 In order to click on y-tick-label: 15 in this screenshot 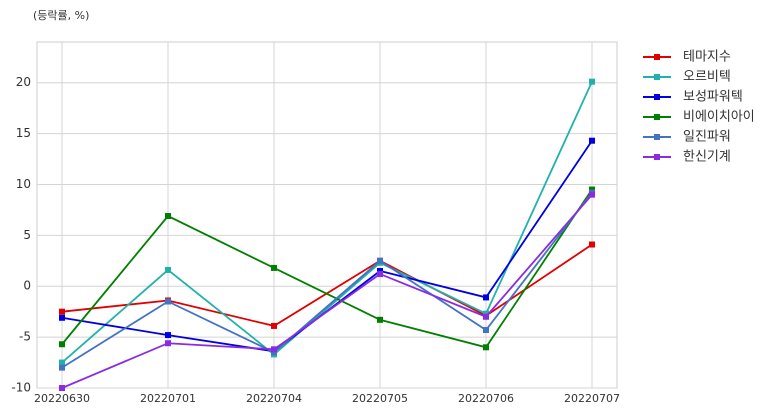, I will do `click(23, 133)`.